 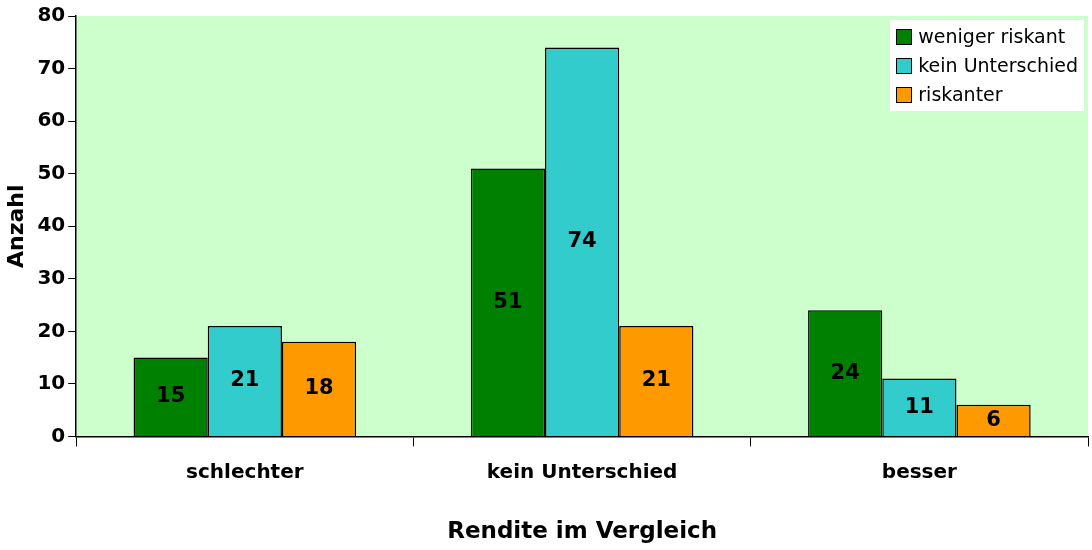 I want to click on y-tick-label: 80, so click(x=51, y=14).